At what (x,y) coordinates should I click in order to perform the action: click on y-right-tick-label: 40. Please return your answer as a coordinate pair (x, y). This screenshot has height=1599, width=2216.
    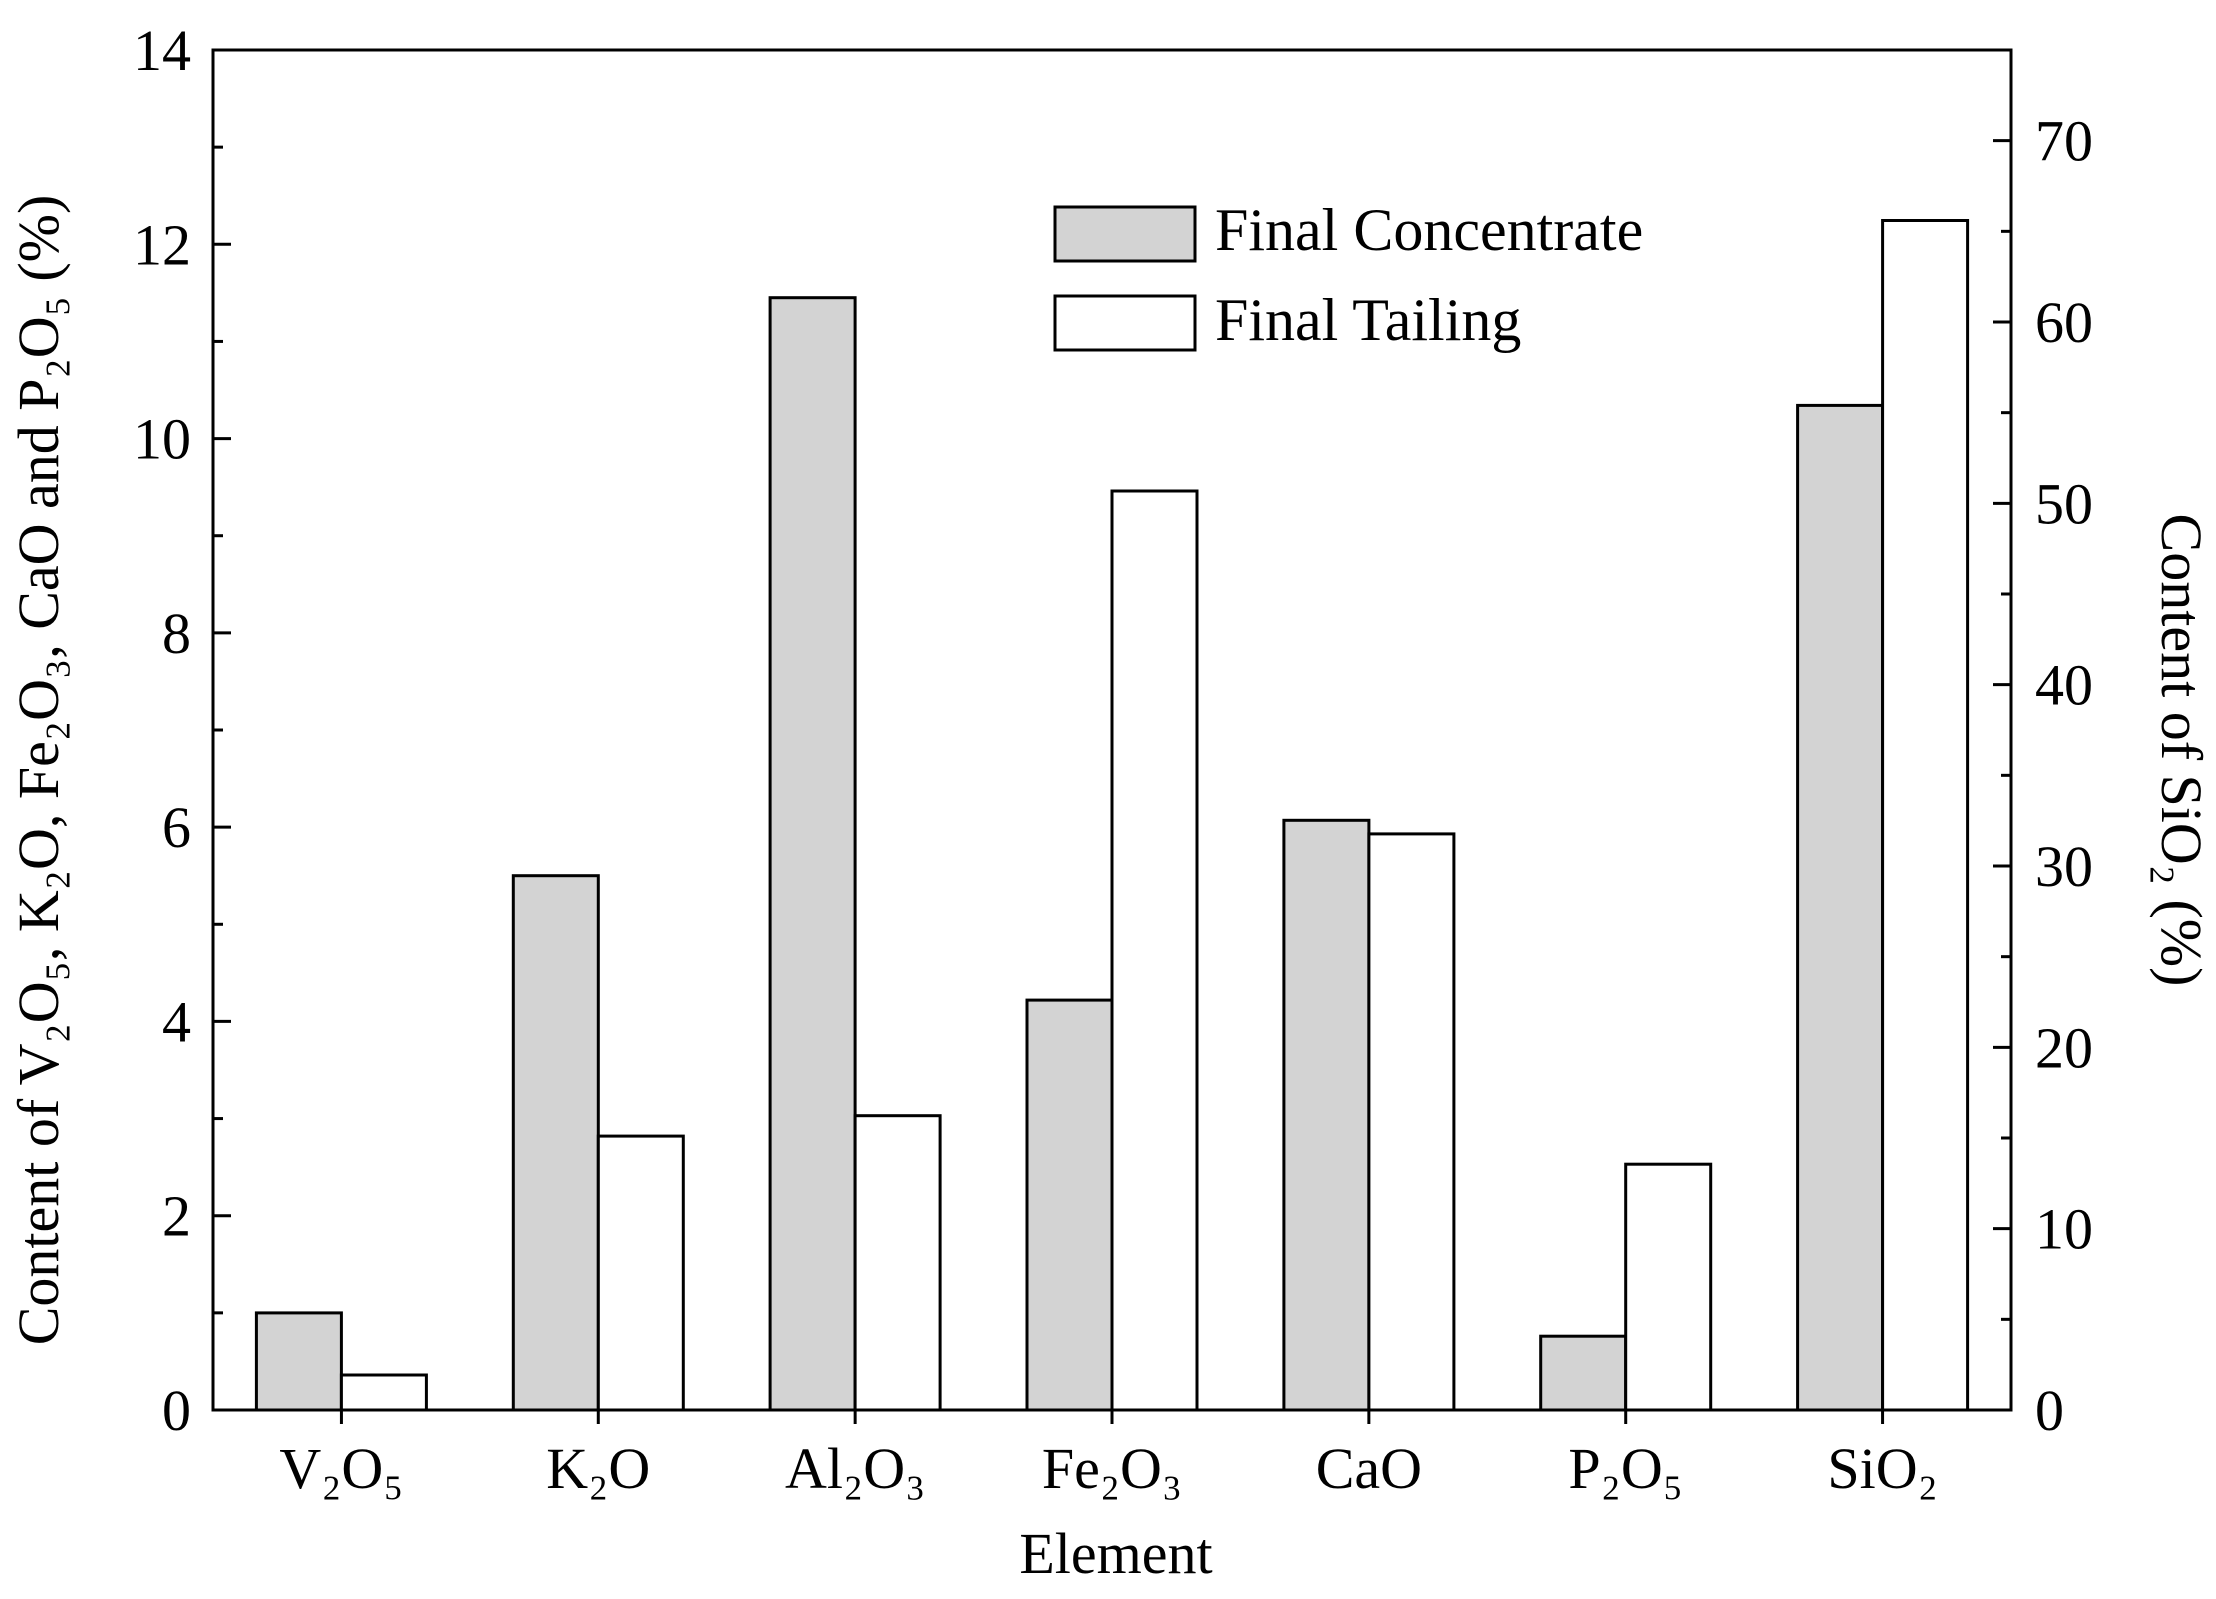
    Looking at the image, I should click on (2064, 685).